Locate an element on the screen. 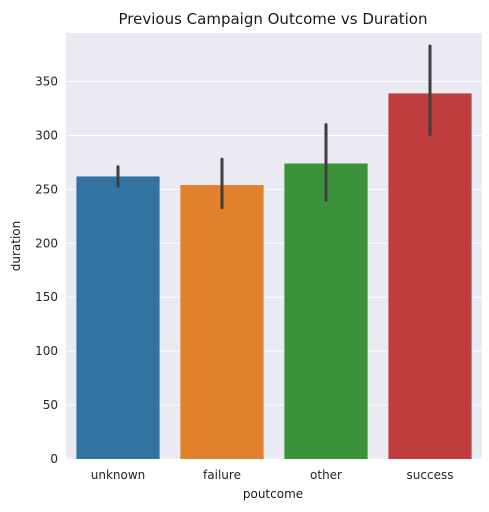 The image size is (489, 512). y-tick-label: 300 is located at coordinates (46, 135).